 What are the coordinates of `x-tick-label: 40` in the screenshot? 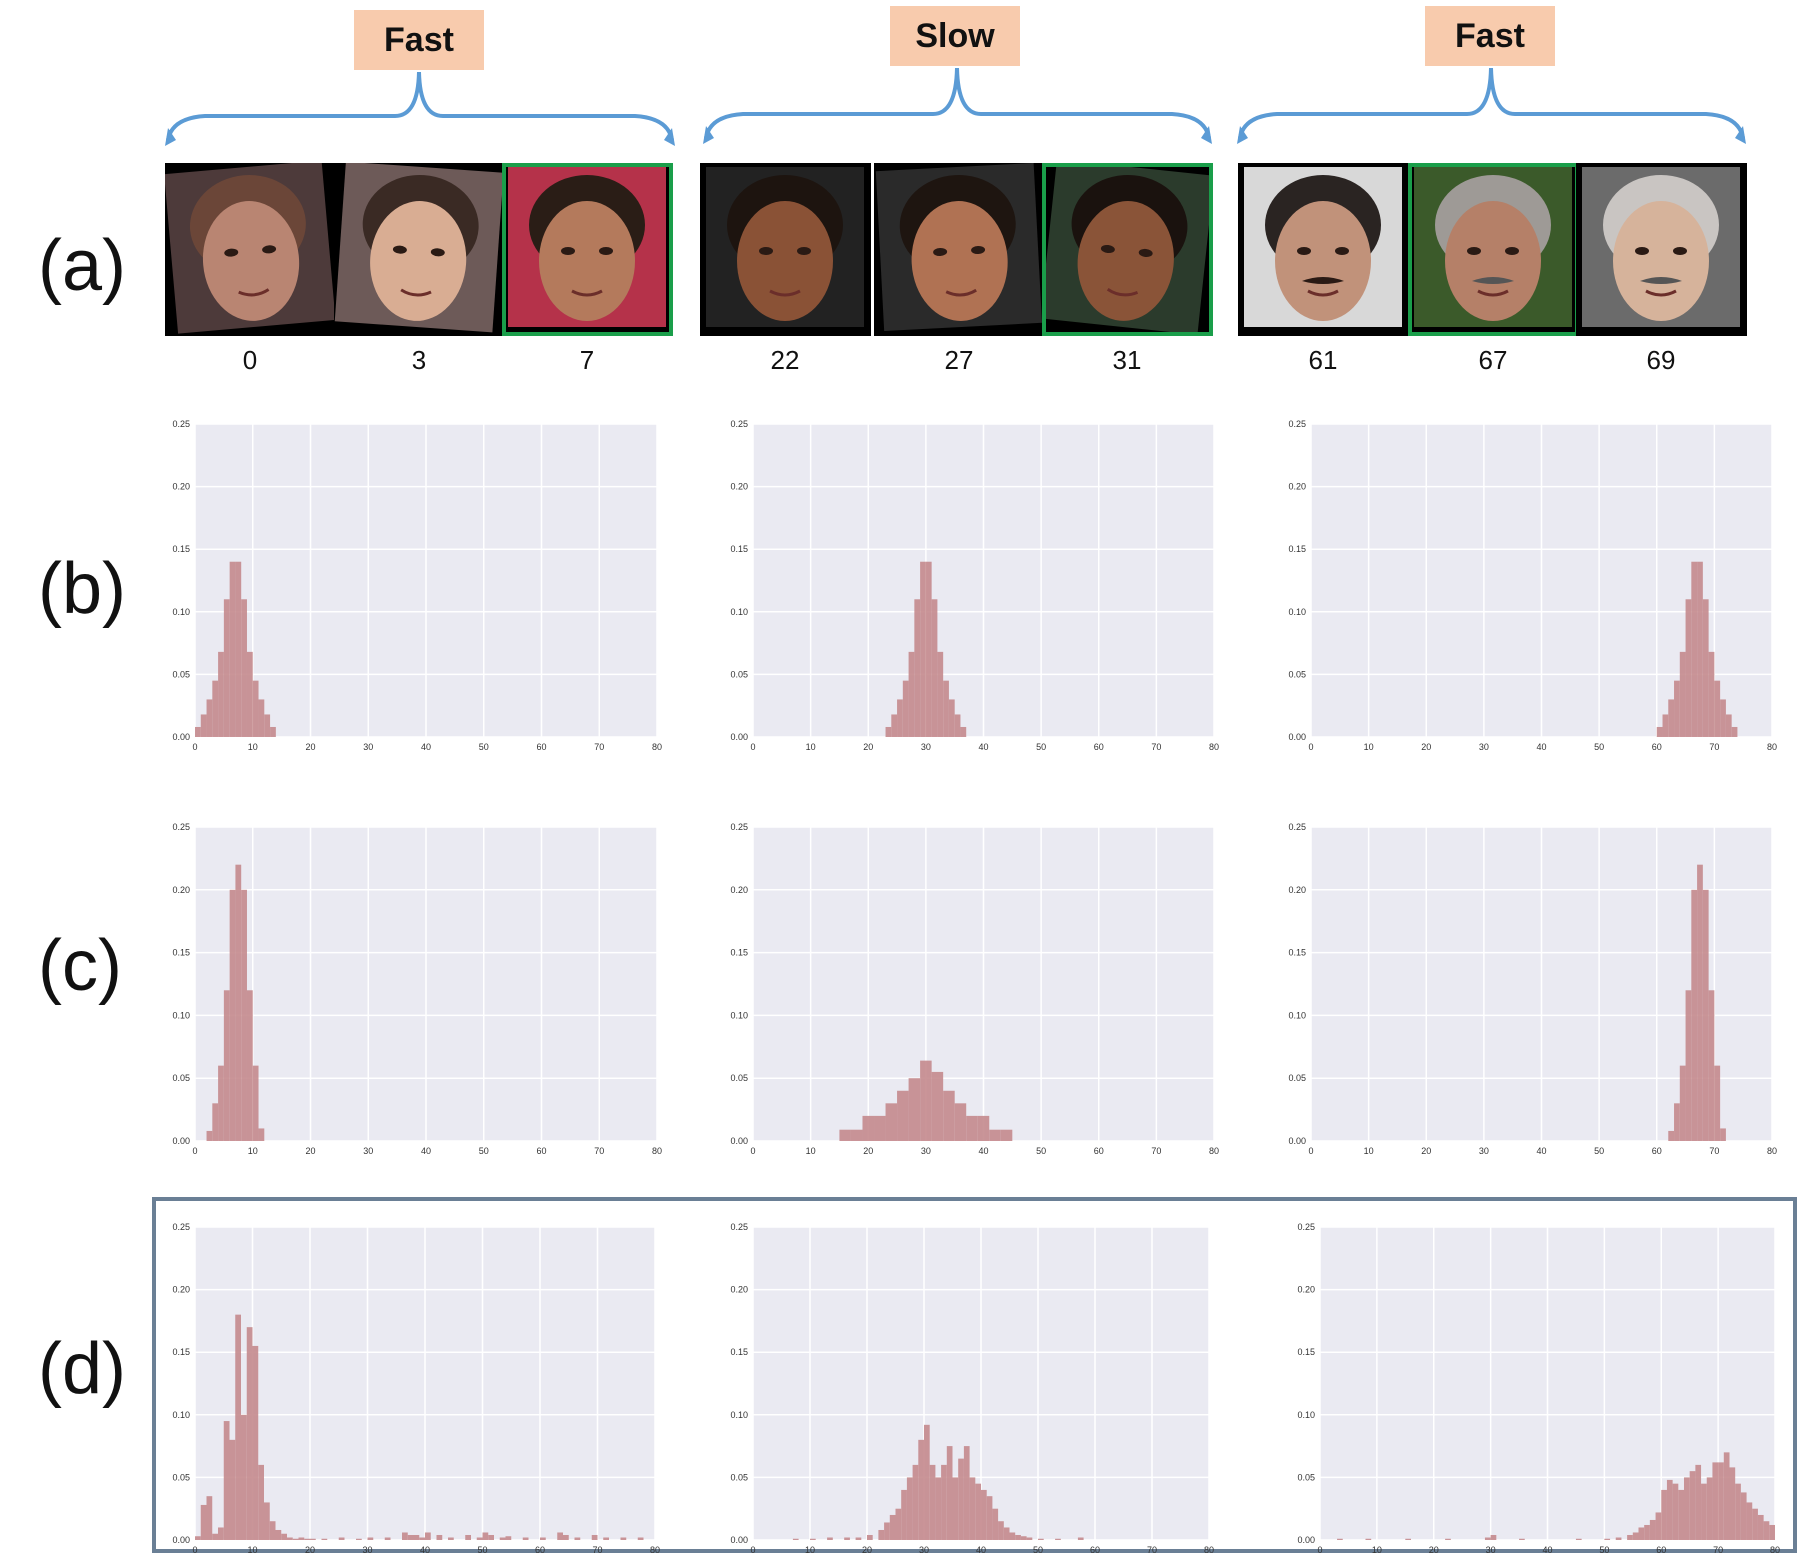 It's located at (1541, 747).